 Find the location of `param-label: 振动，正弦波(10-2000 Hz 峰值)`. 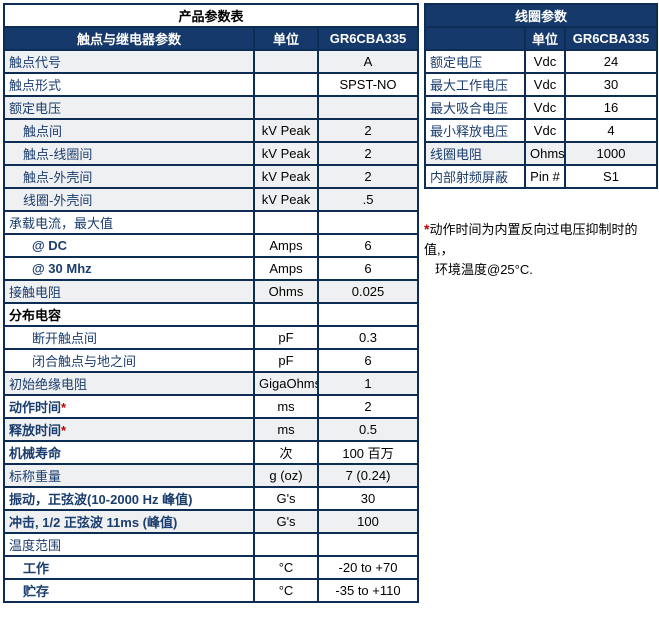

param-label: 振动，正弦波(10-2000 Hz 峰值) is located at coordinates (129, 498).